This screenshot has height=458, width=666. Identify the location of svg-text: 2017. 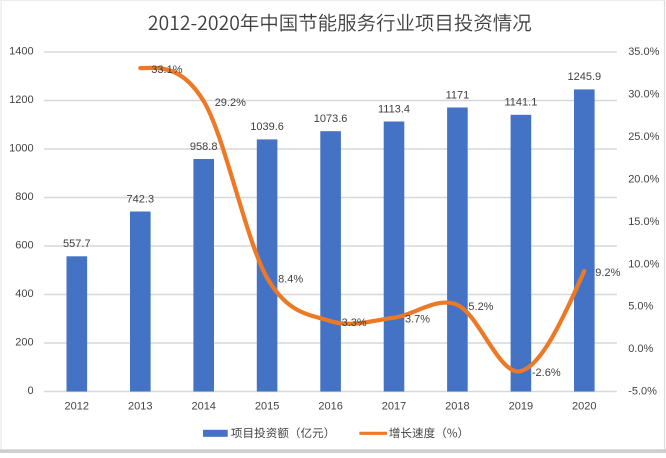
(394, 407).